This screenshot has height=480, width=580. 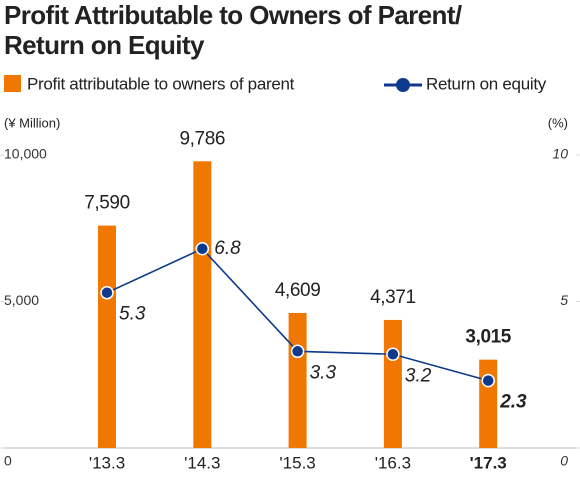 I want to click on y-tick-label: 10,000, so click(x=25, y=154).